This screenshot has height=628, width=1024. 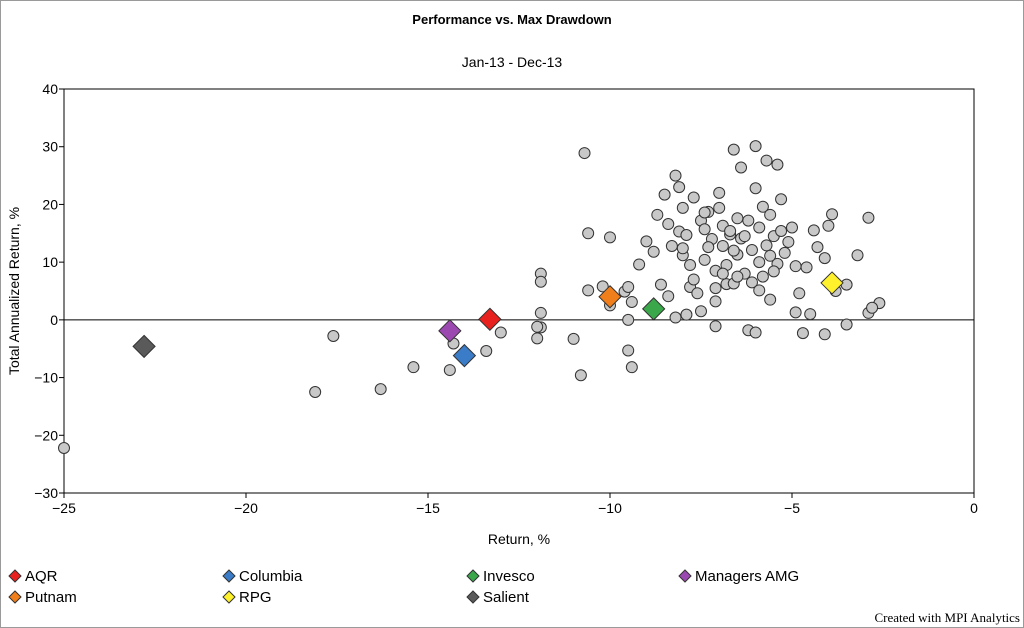 I want to click on legend-label: Salient, so click(x=506, y=597).